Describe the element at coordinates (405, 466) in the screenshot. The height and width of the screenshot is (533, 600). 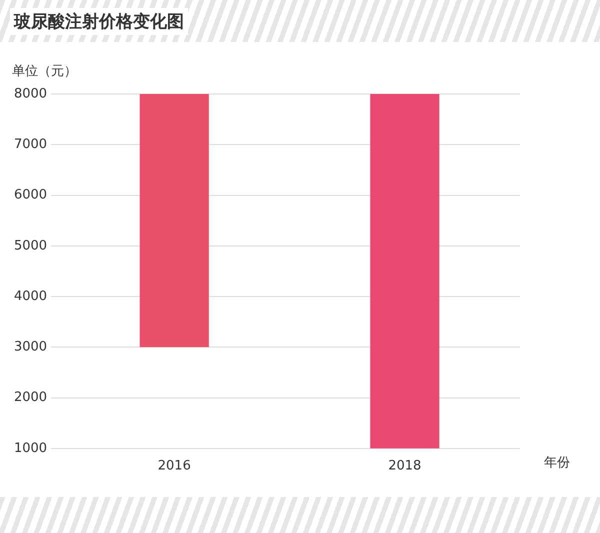
I see `x-tick-label: 2018` at that location.